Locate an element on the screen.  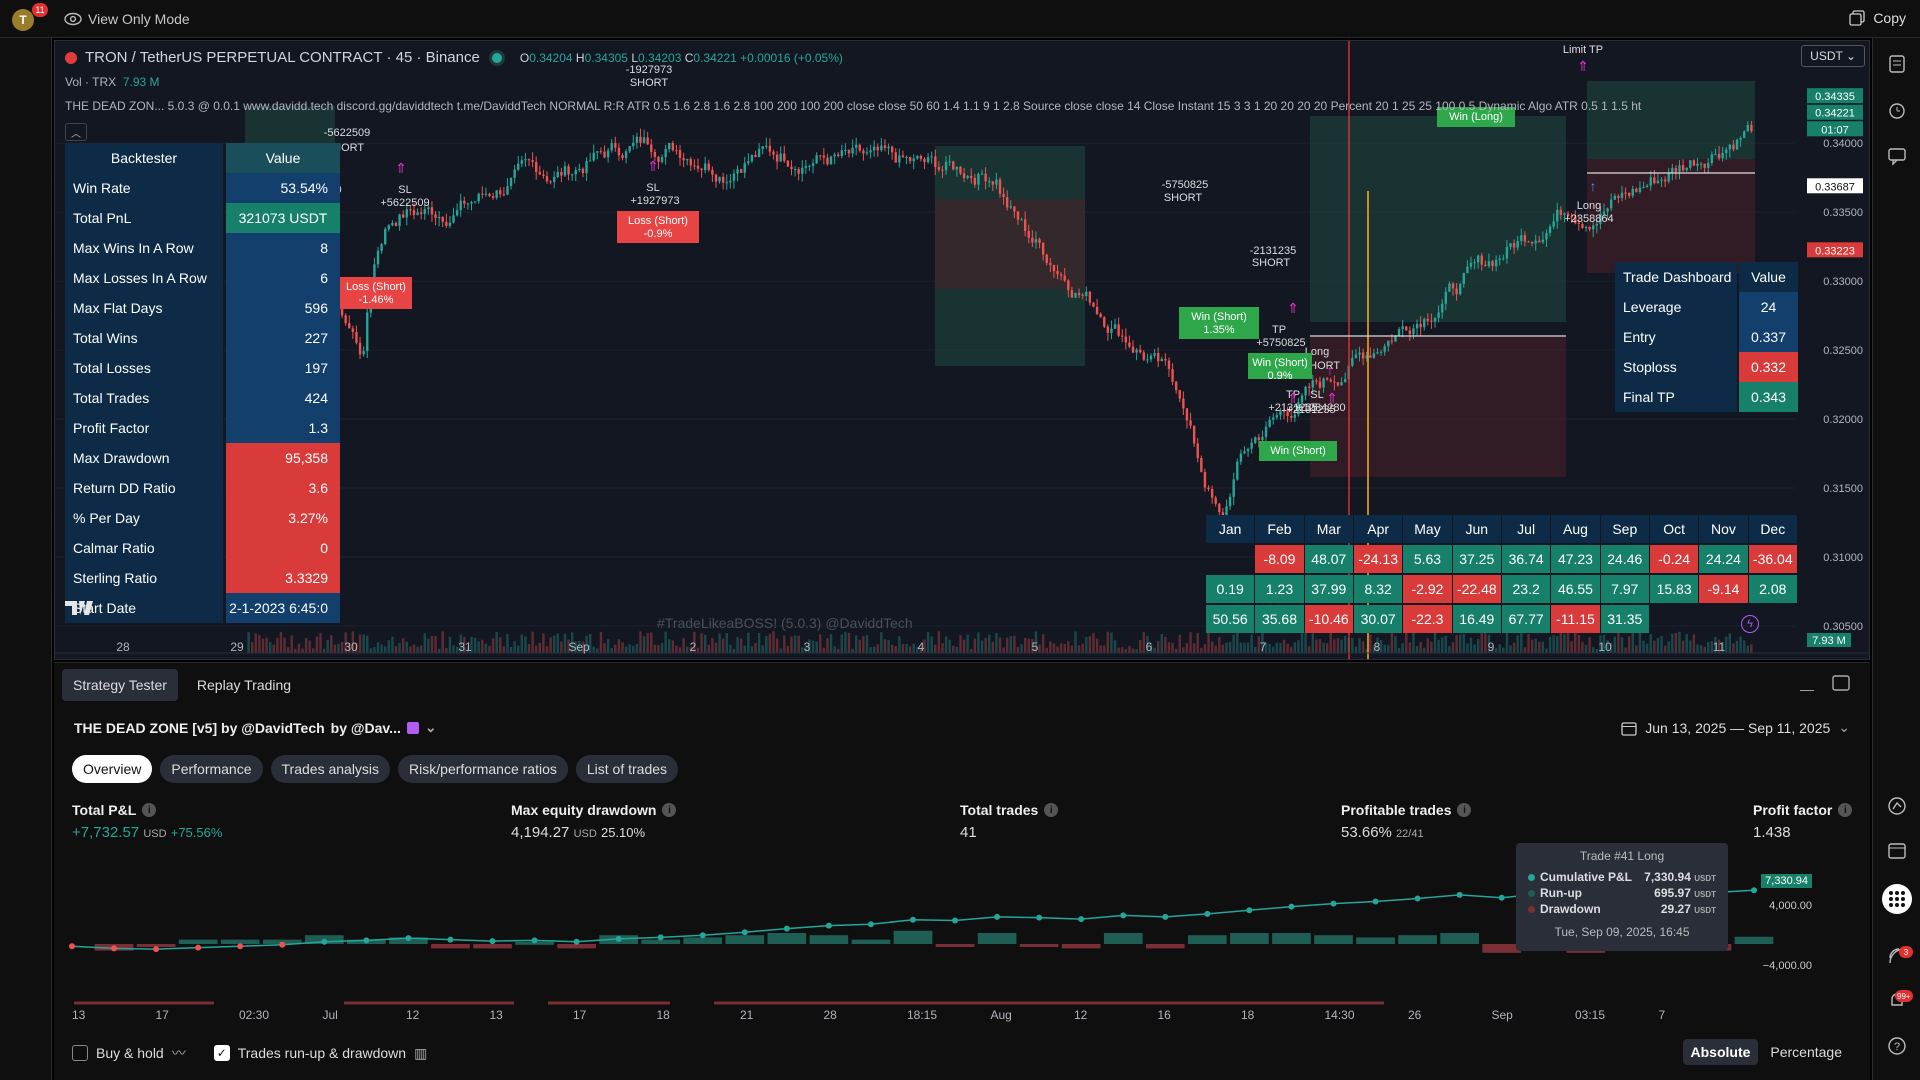
currency-selector: USDT ⌄ is located at coordinates (1833, 56).